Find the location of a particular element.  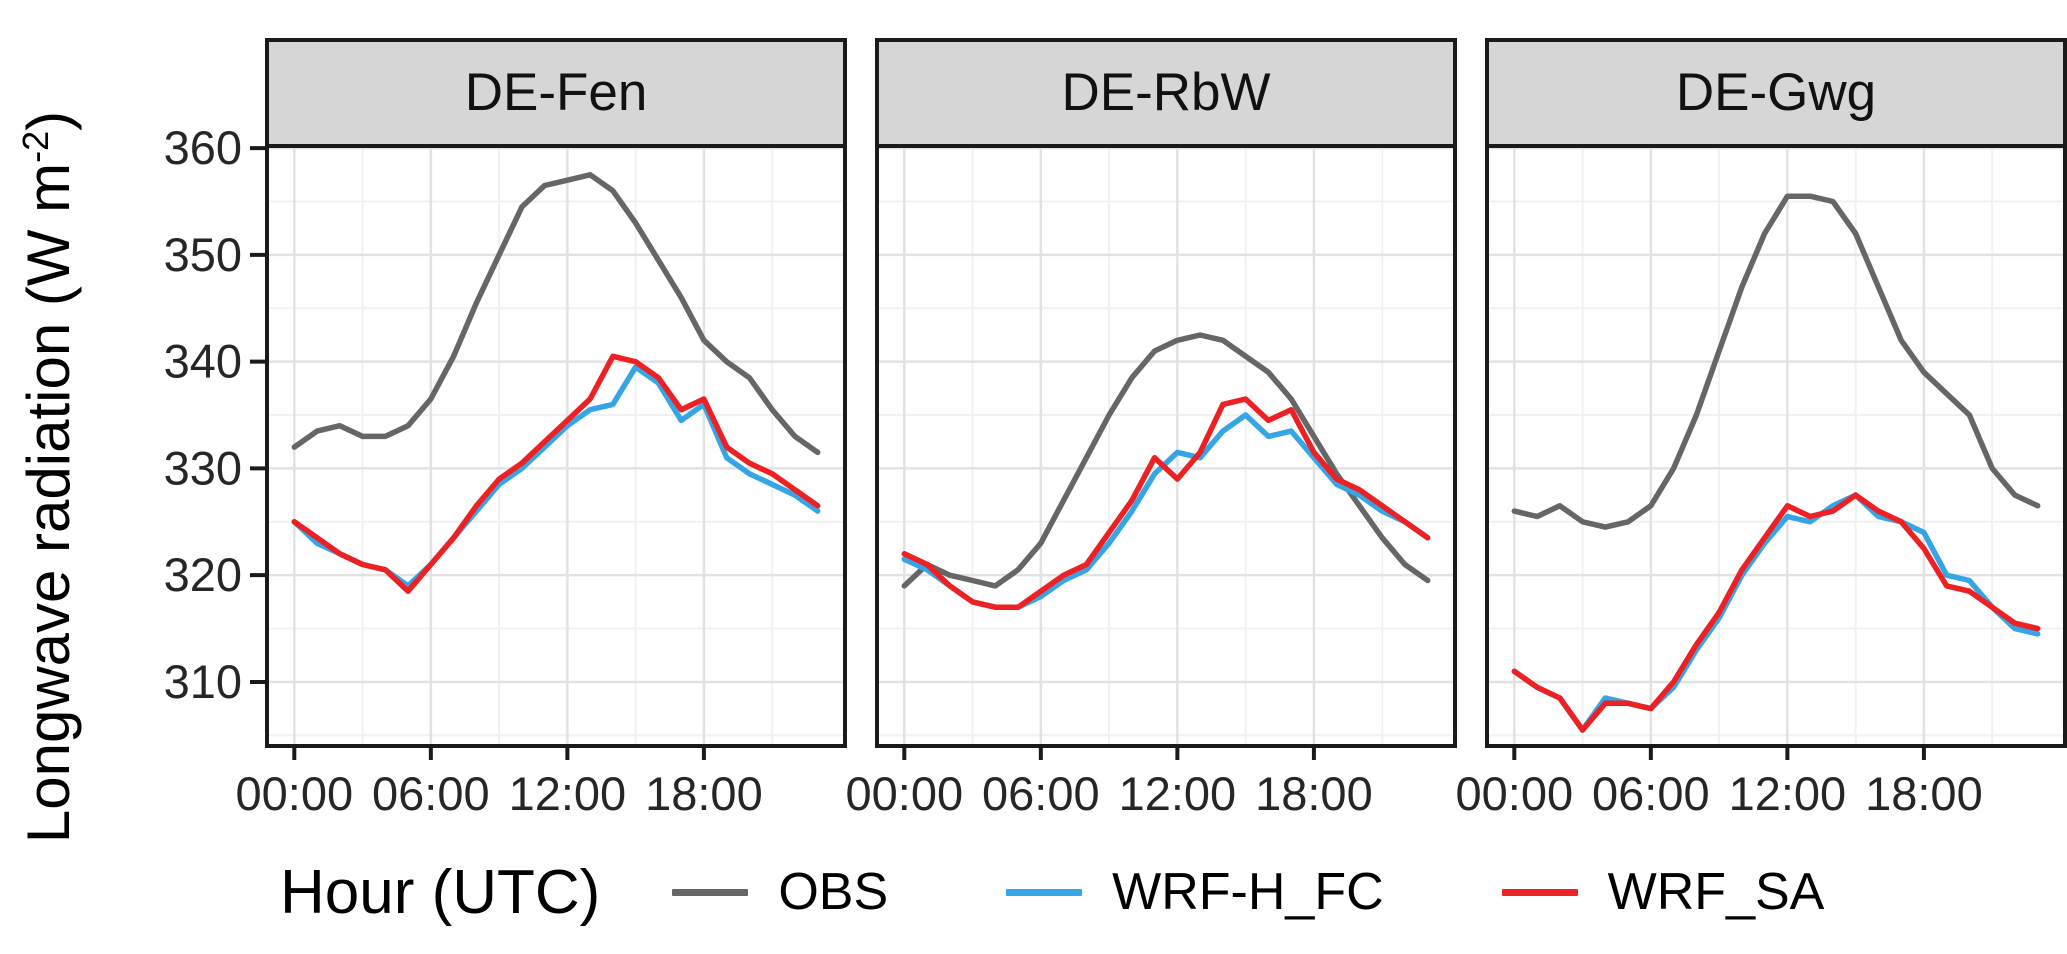

facet-strip-label: DE-Fen is located at coordinates (556, 92).